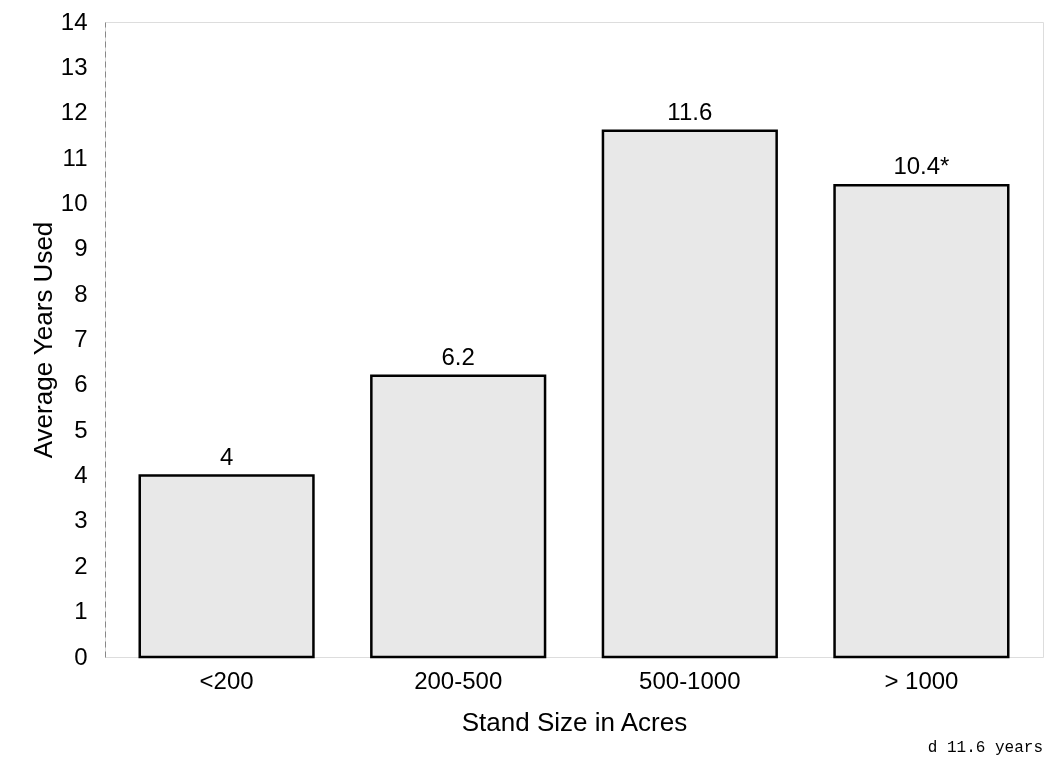 The width and height of the screenshot is (1053, 765). What do you see at coordinates (42, 340) in the screenshot?
I see `y-axis-title: Average Years Used` at bounding box center [42, 340].